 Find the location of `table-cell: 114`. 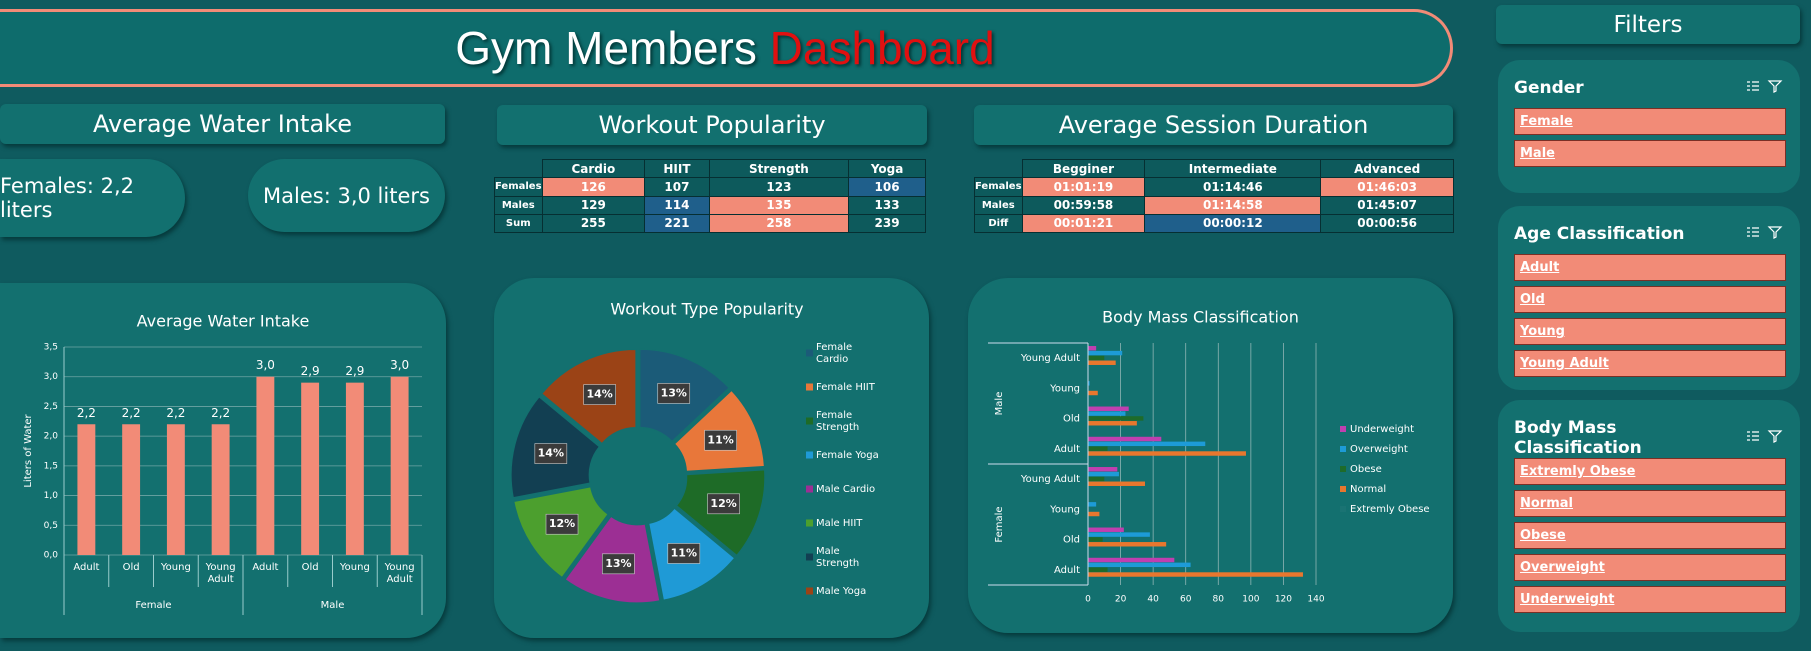

table-cell: 114 is located at coordinates (677, 205).